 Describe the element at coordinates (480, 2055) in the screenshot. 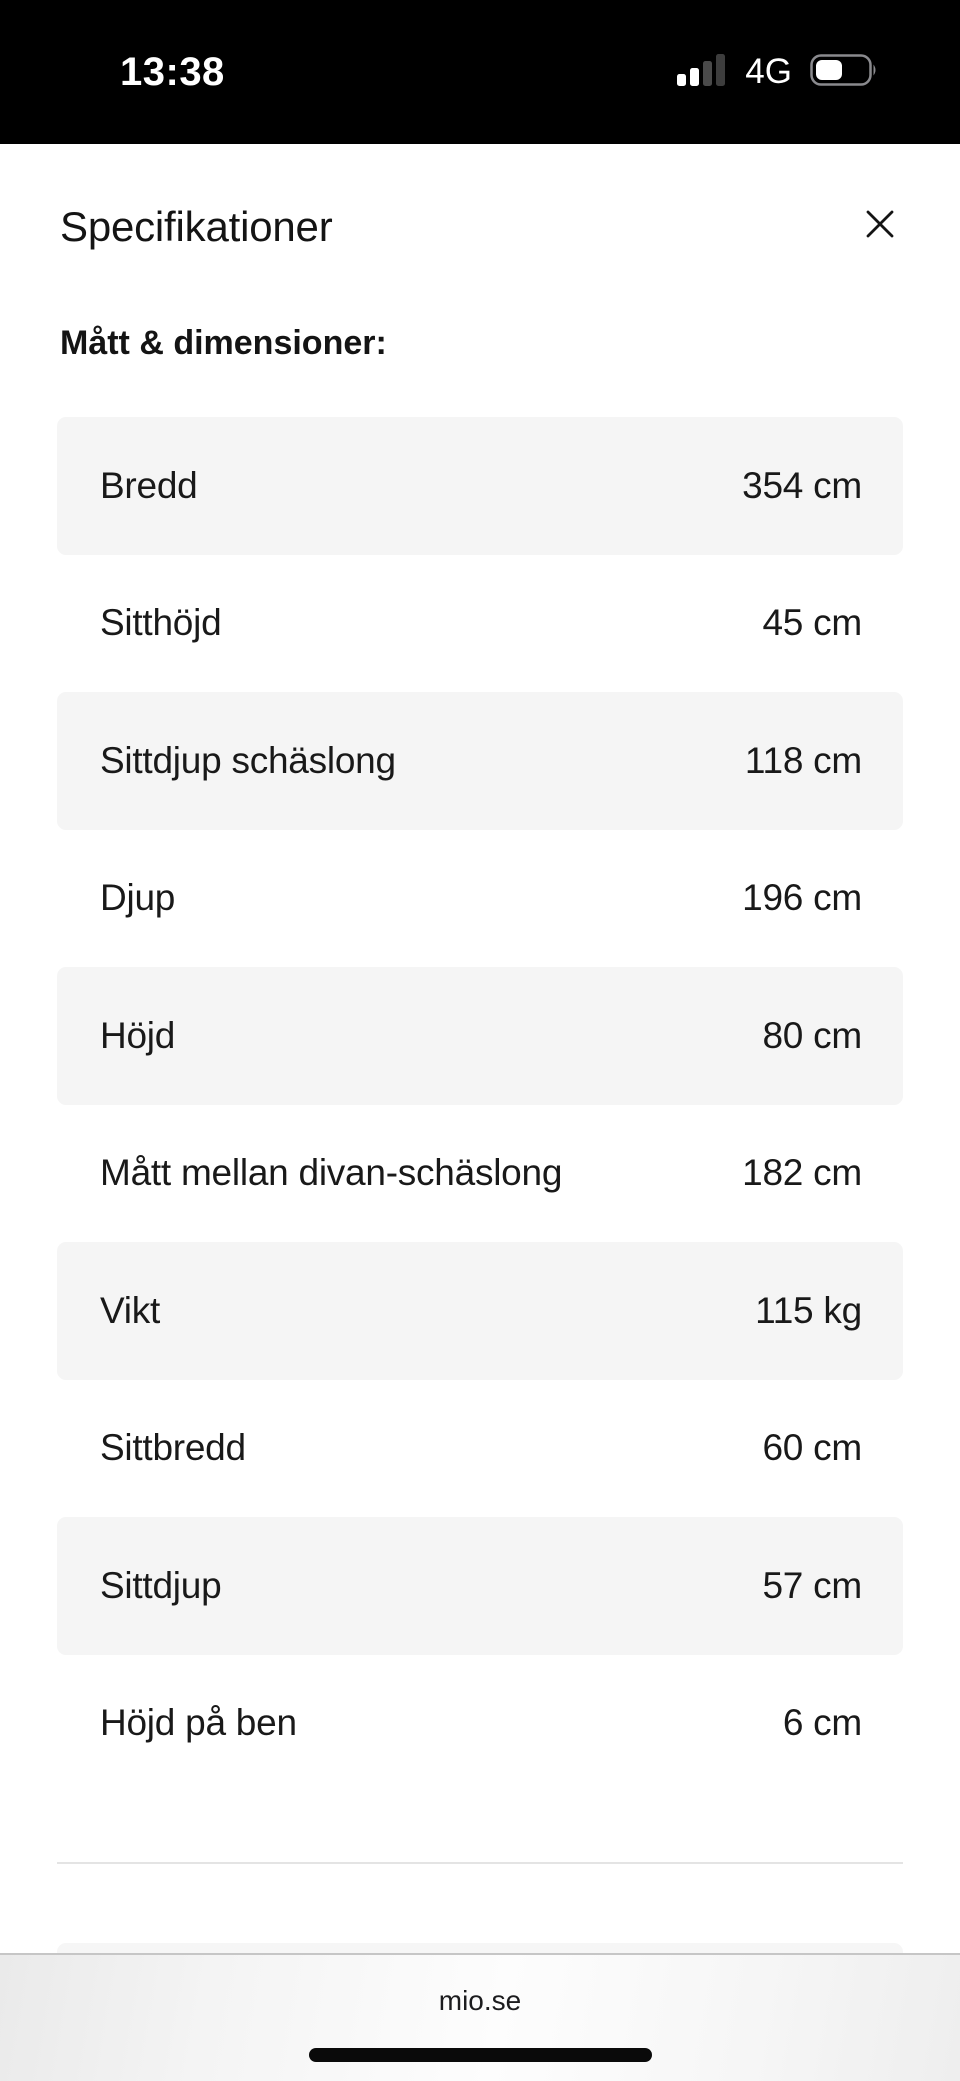

I see `home-indicator` at that location.